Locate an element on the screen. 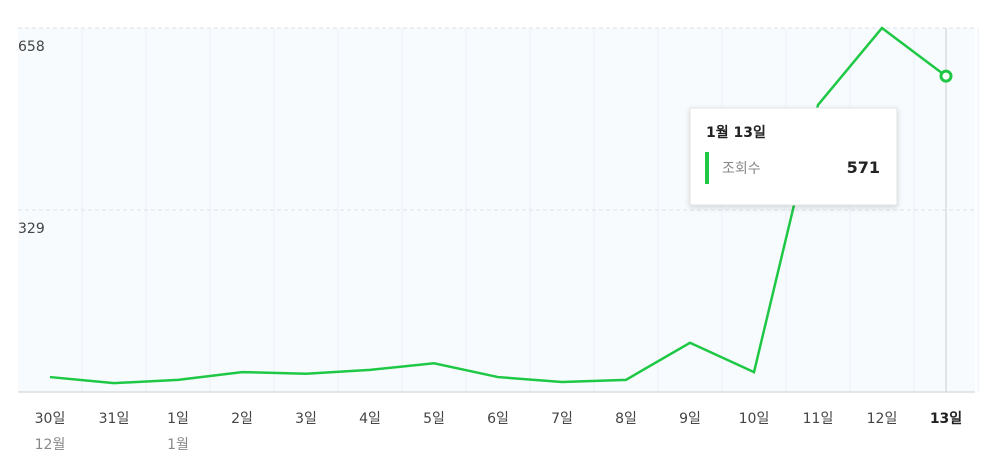 The height and width of the screenshot is (470, 987). x-tick-label: 6일 is located at coordinates (498, 419).